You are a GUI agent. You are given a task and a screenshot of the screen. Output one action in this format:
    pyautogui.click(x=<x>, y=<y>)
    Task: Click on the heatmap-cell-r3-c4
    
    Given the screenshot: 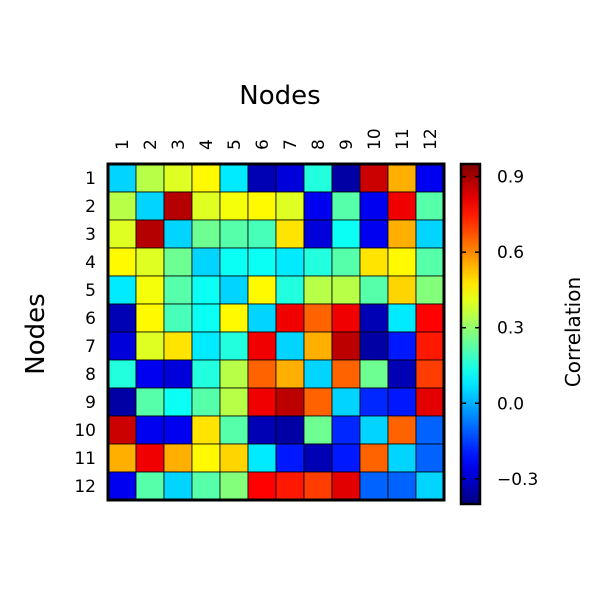 What is the action you would take?
    pyautogui.click(x=206, y=234)
    